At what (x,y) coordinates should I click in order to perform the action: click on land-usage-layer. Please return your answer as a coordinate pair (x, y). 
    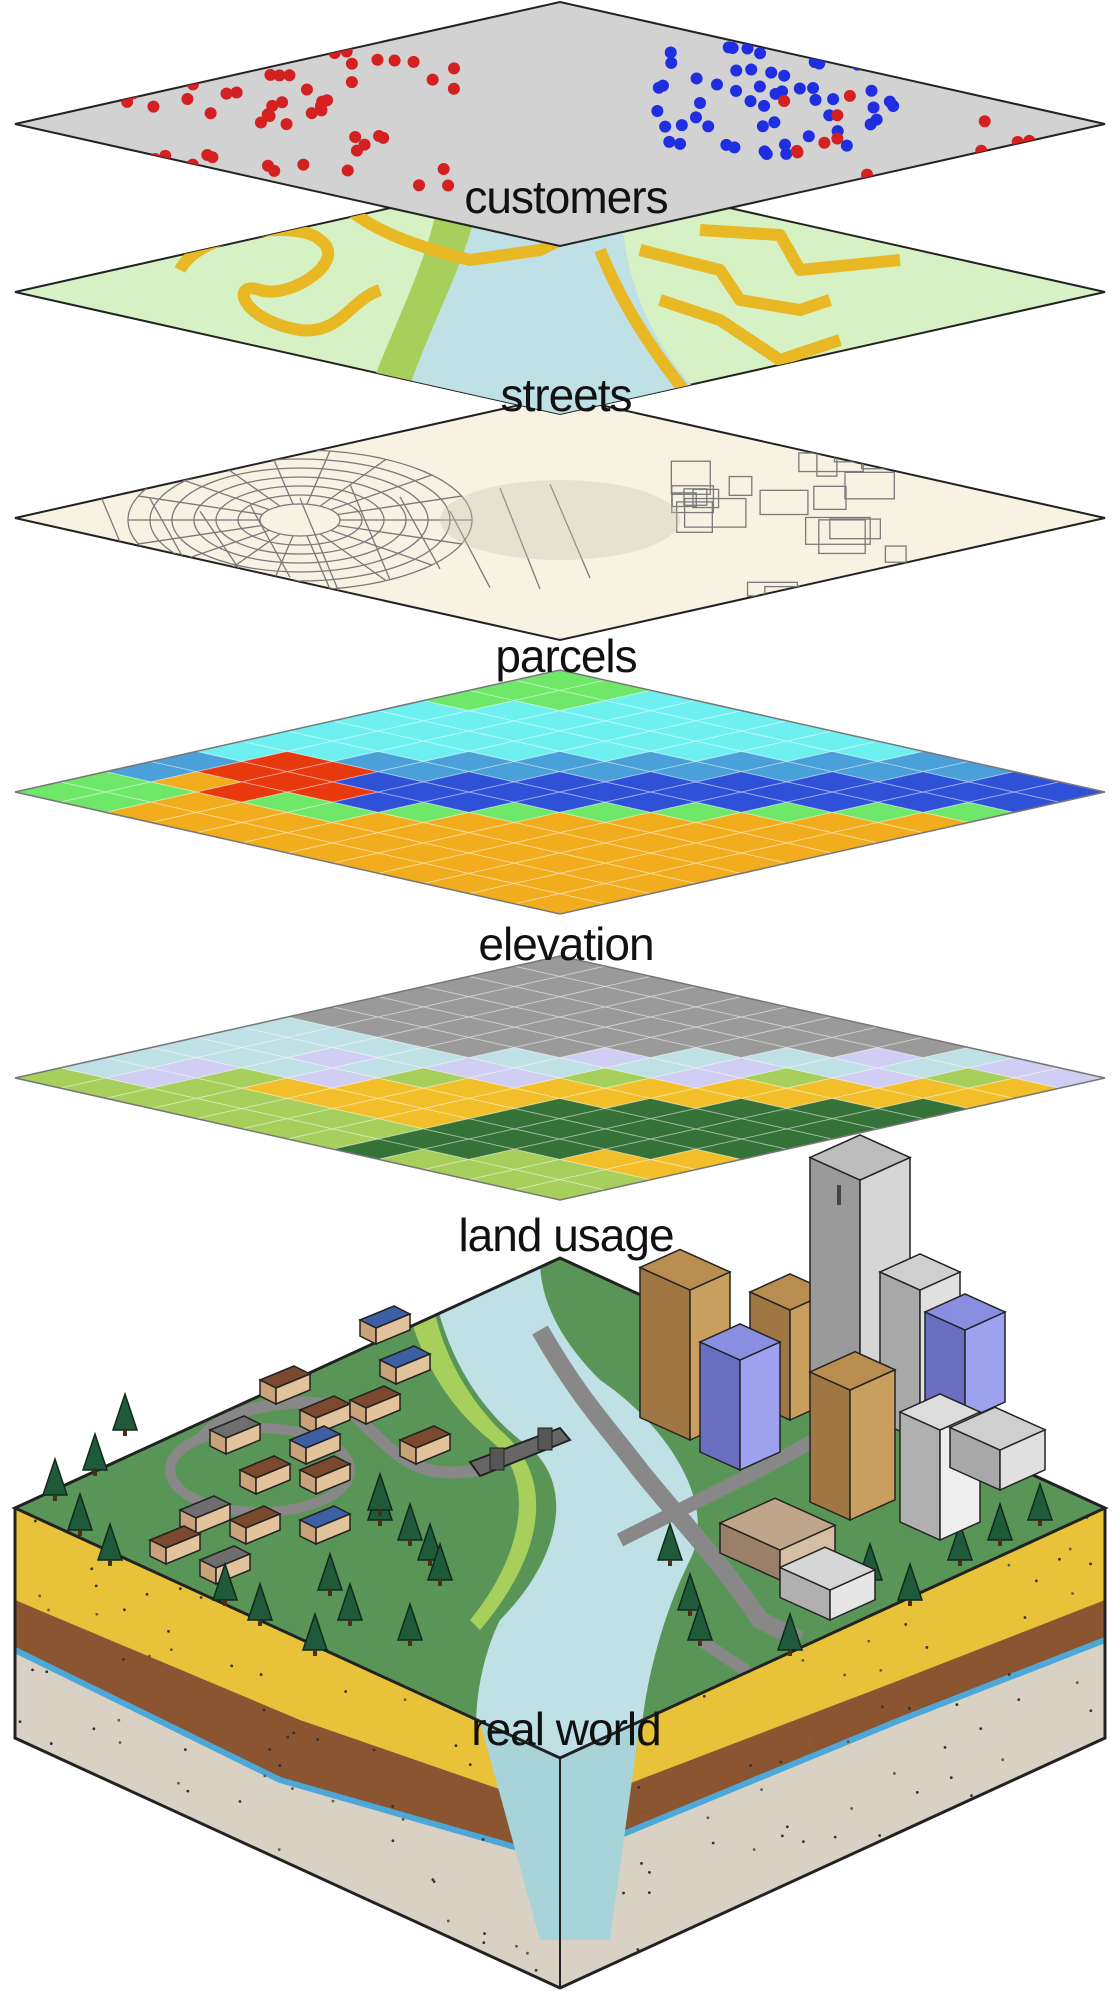
    Looking at the image, I should click on (560, 1080).